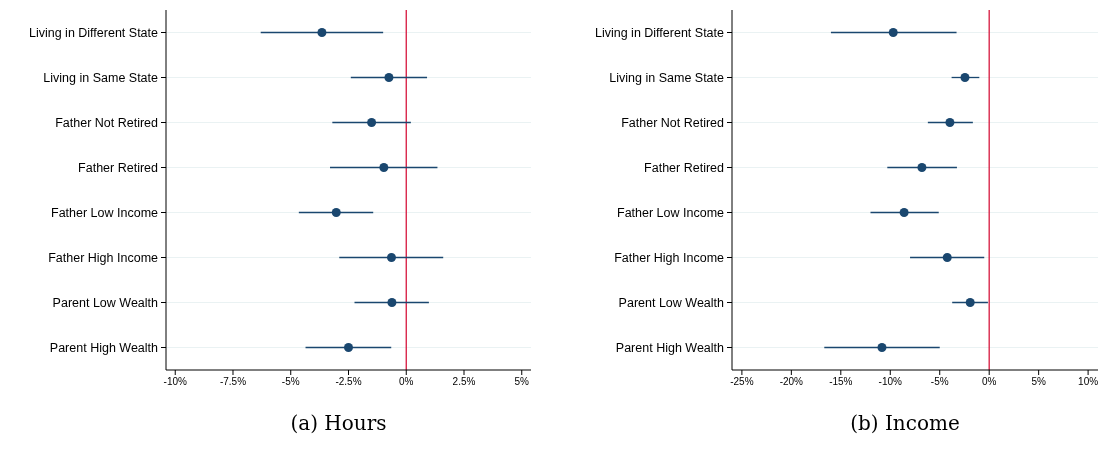 The height and width of the screenshot is (455, 1099). What do you see at coordinates (338, 423) in the screenshot?
I see `text: (a) Hours` at bounding box center [338, 423].